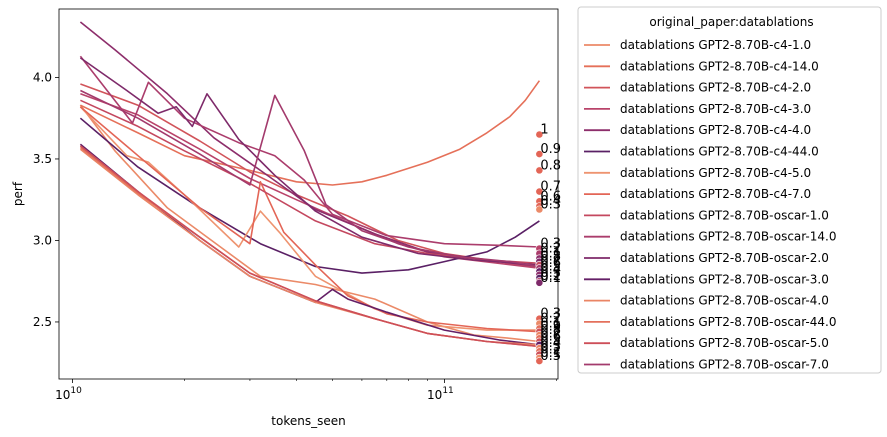  I want to click on legend-entry-label: datablations GPT2-8.70B-c4-7.0, so click(715, 194).